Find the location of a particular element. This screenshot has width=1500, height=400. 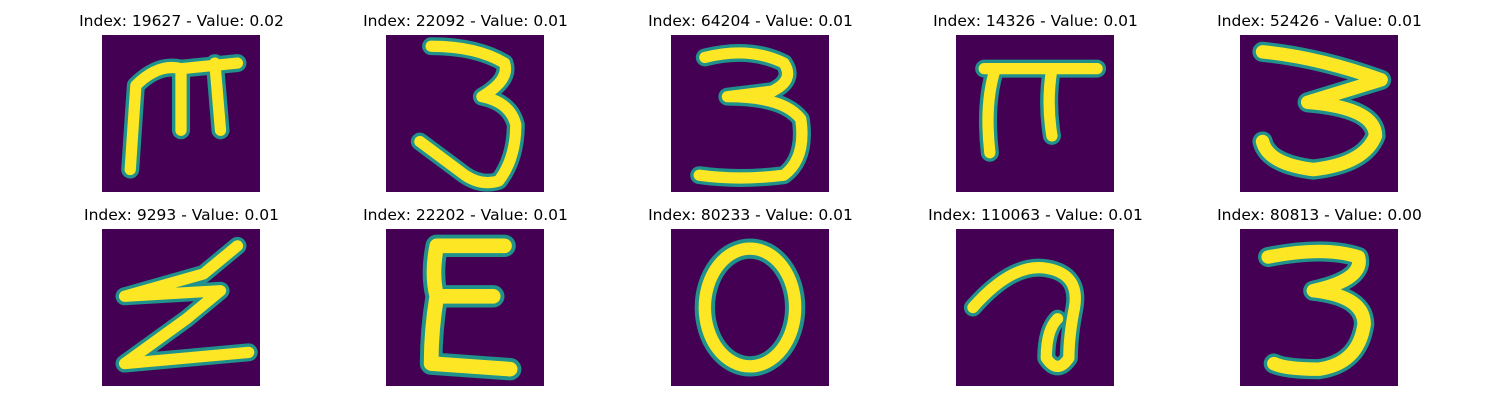

panel-3: Index: 64204 - Value: 0.01 is located at coordinates (750, 96).